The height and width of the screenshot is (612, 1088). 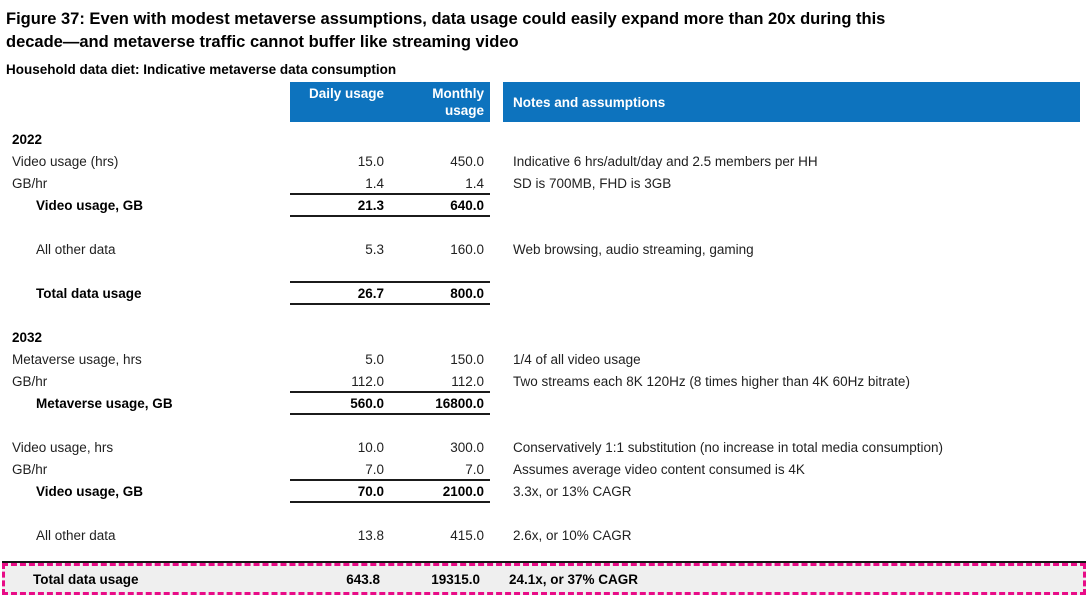 What do you see at coordinates (390, 206) in the screenshot?
I see `usage-values: 21.3 640.0` at bounding box center [390, 206].